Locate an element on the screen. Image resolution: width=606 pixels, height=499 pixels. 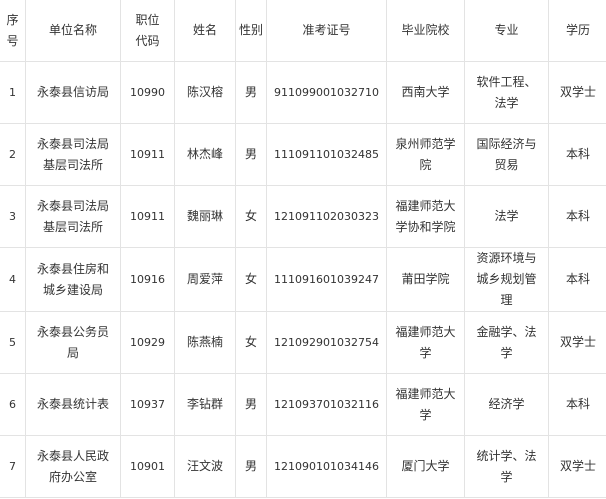
cell-major: 法学 is located at coordinates (506, 216).